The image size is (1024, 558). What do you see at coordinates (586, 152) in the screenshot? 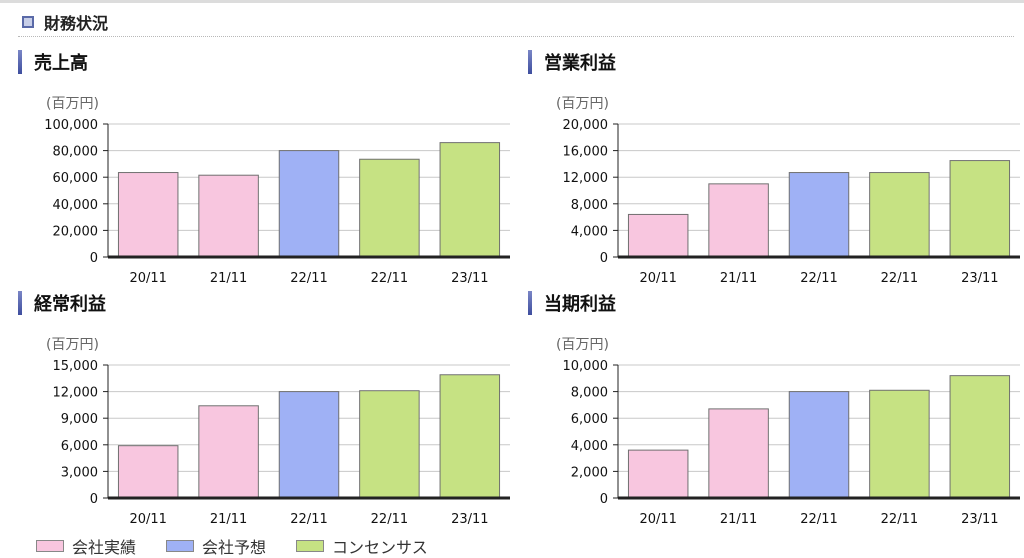
I see `y-tick-label: 16,000` at bounding box center [586, 152].